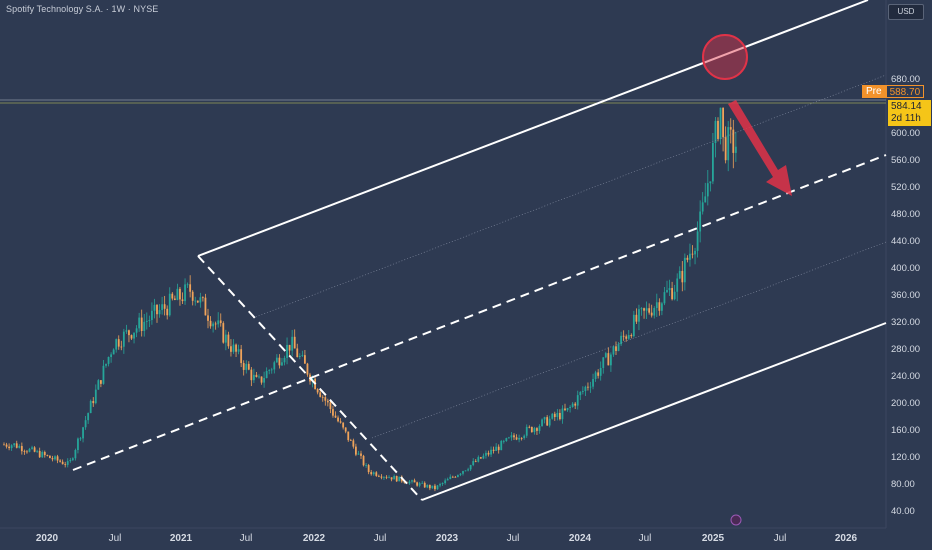  Describe the element at coordinates (906, 349) in the screenshot. I see `y-tick-label: 280.00` at that location.